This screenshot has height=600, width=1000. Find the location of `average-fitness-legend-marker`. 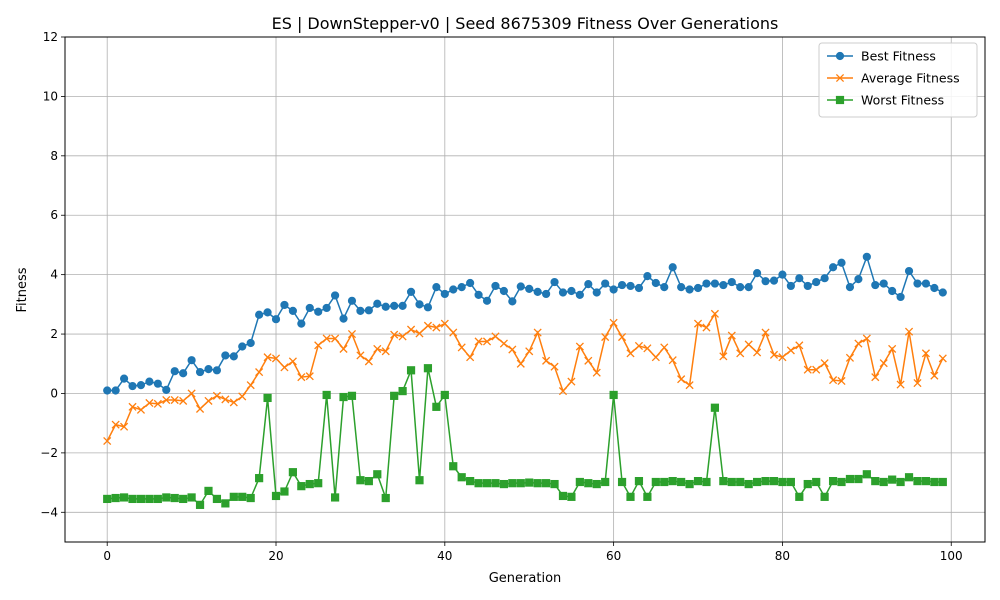

average-fitness-legend-marker is located at coordinates (840, 78).